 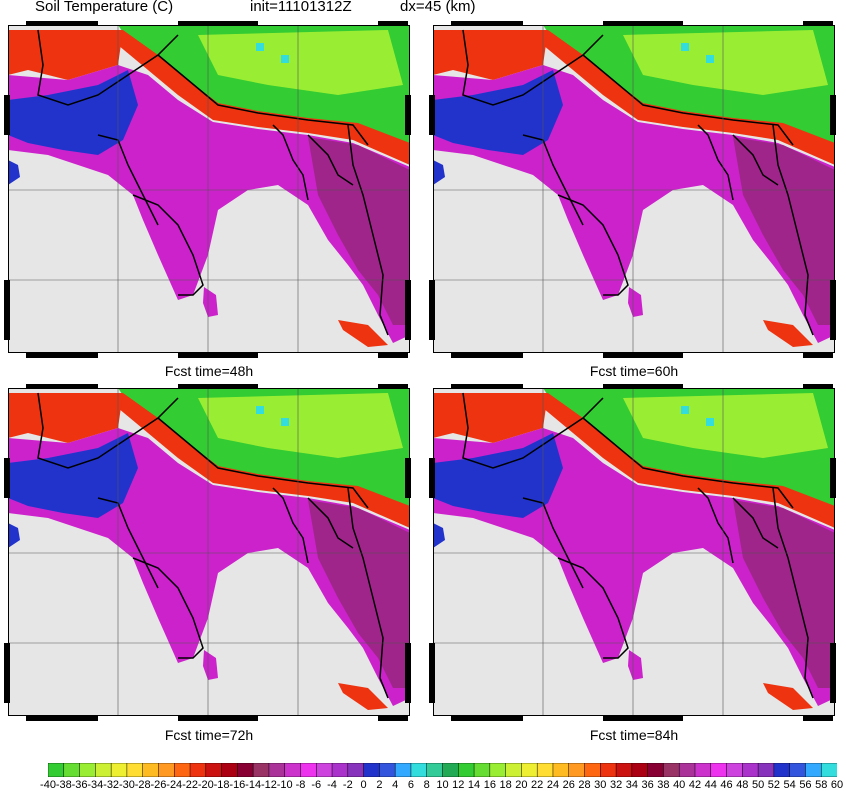 I want to click on colorbar-tick-label: -4, so click(x=332, y=785).